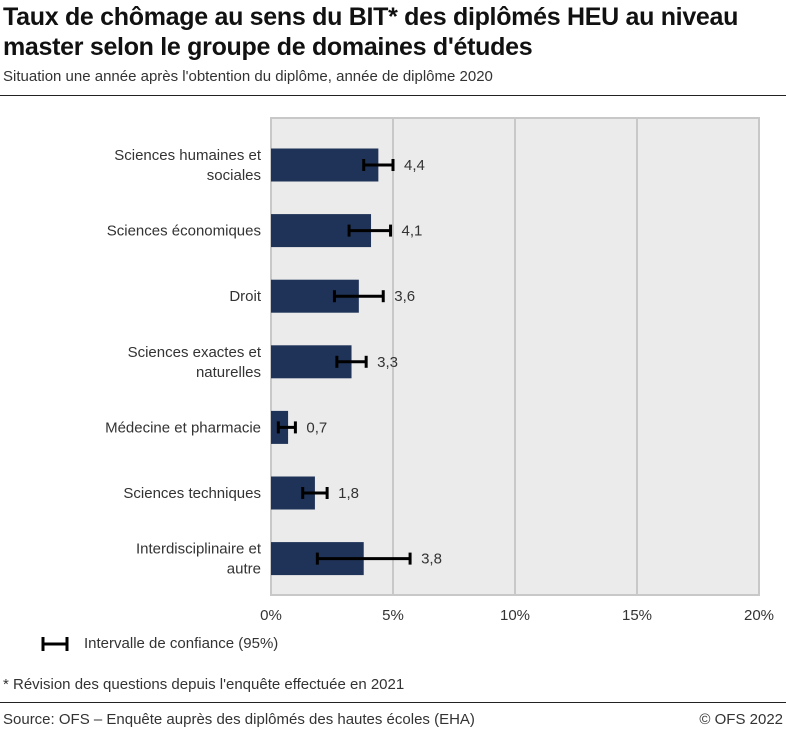 This screenshot has width=786, height=731. I want to click on legend-label: Intervalle de confiance (95%), so click(181, 643).